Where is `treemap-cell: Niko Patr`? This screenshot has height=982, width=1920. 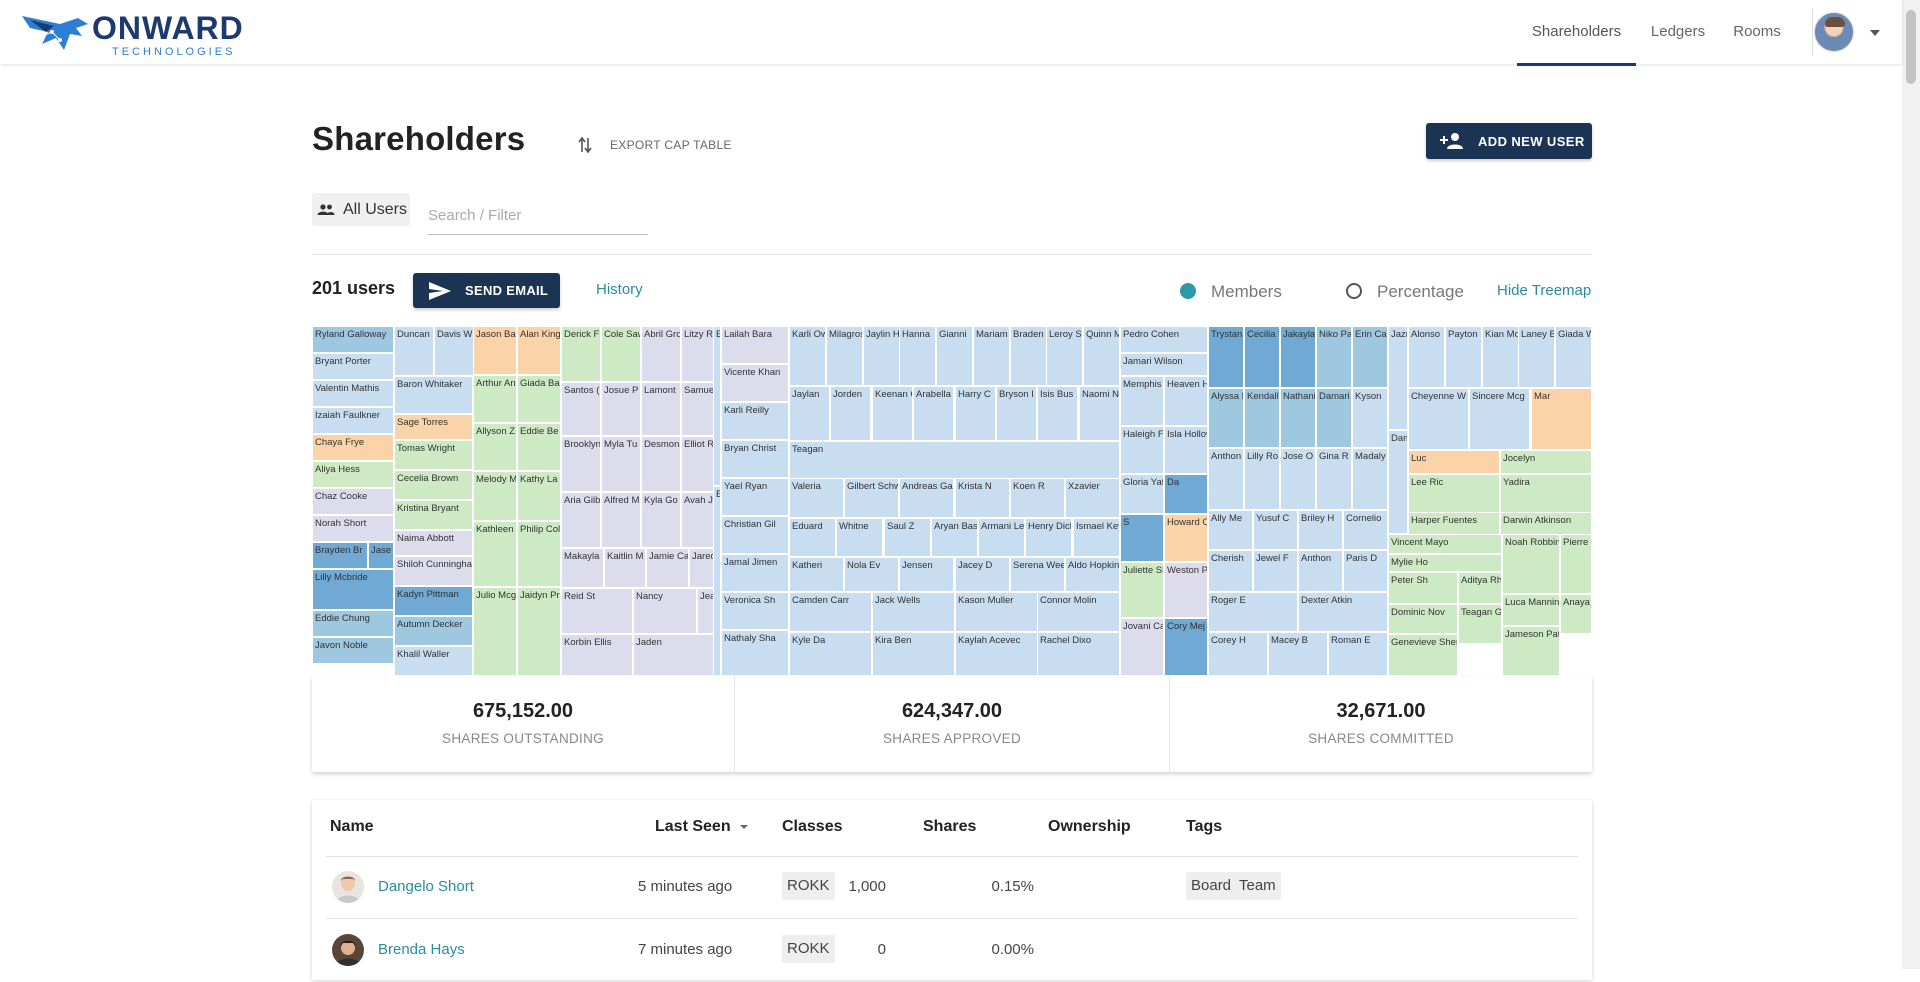
treemap-cell: Niko Patr is located at coordinates (1334, 357).